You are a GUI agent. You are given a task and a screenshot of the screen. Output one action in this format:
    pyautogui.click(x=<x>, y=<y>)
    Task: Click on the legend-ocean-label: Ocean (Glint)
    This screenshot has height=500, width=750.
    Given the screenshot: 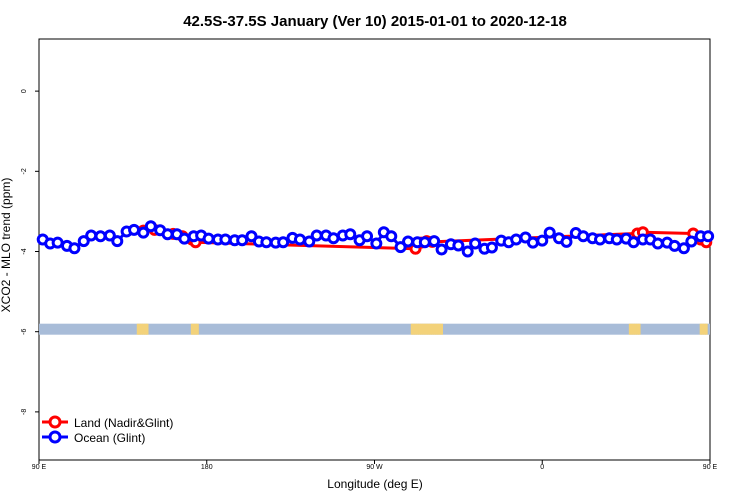 What is the action you would take?
    pyautogui.click(x=109, y=438)
    